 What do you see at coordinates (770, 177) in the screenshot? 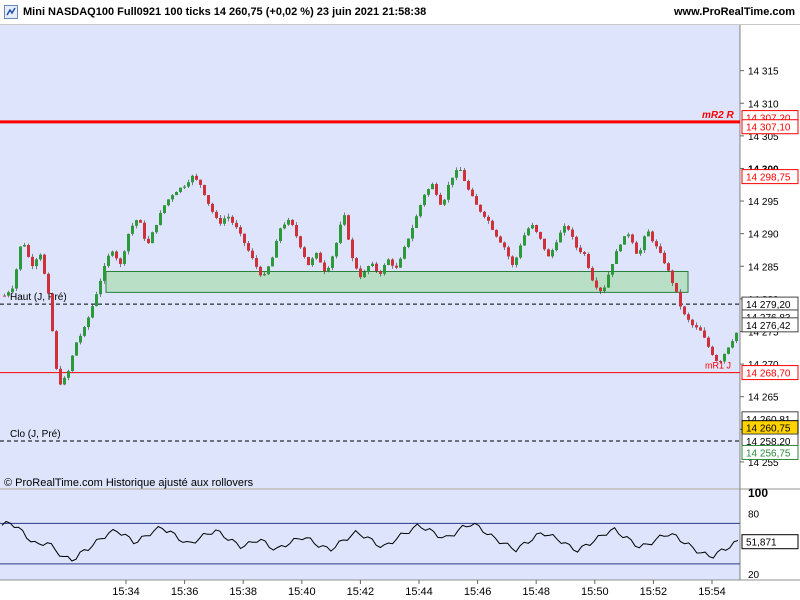
I see `price-badge-box` at bounding box center [770, 177].